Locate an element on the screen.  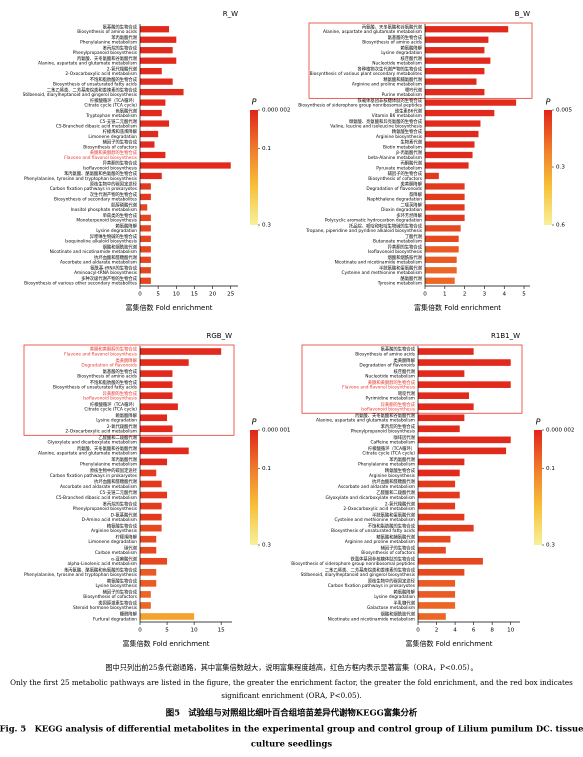
category-label: Citrate cycle (TCA cycle) is located at coordinates (388, 454).